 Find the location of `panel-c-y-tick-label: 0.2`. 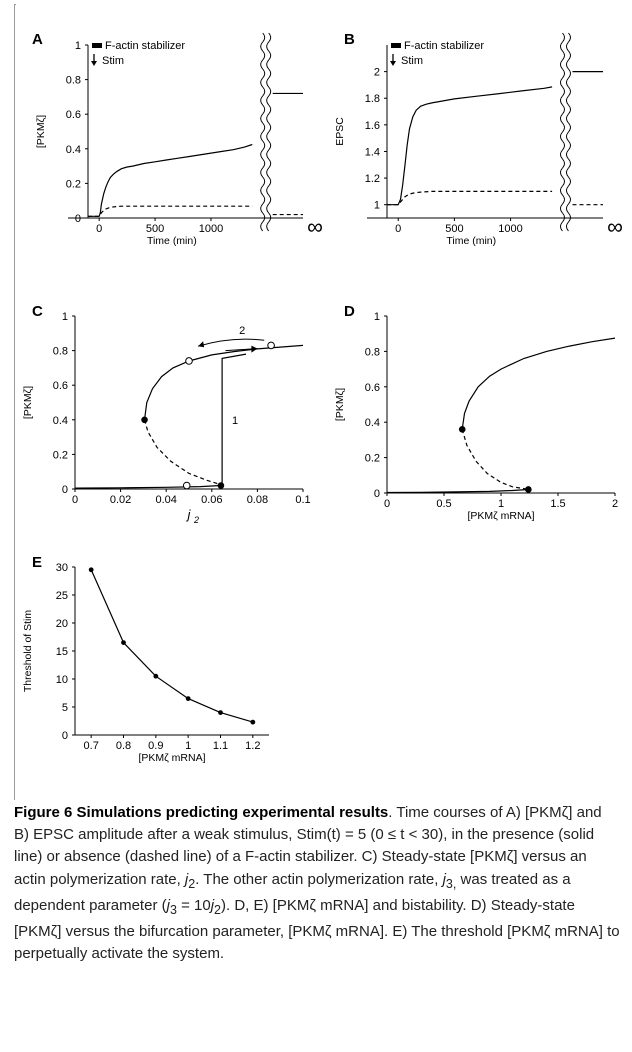

panel-c-y-tick-label: 0.2 is located at coordinates (60, 455).